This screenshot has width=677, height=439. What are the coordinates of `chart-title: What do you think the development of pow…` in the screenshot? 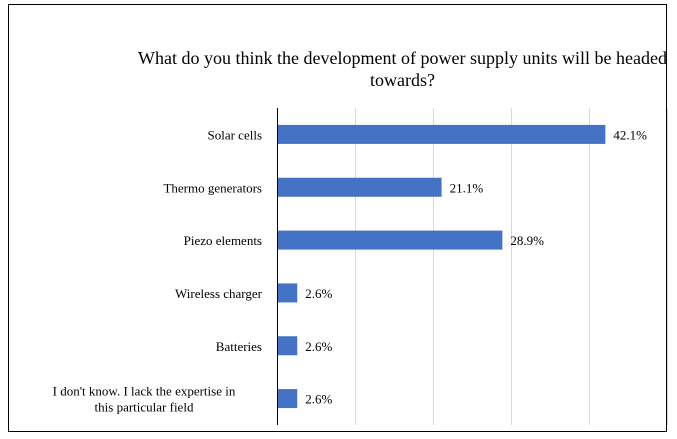 It's located at (402, 69).